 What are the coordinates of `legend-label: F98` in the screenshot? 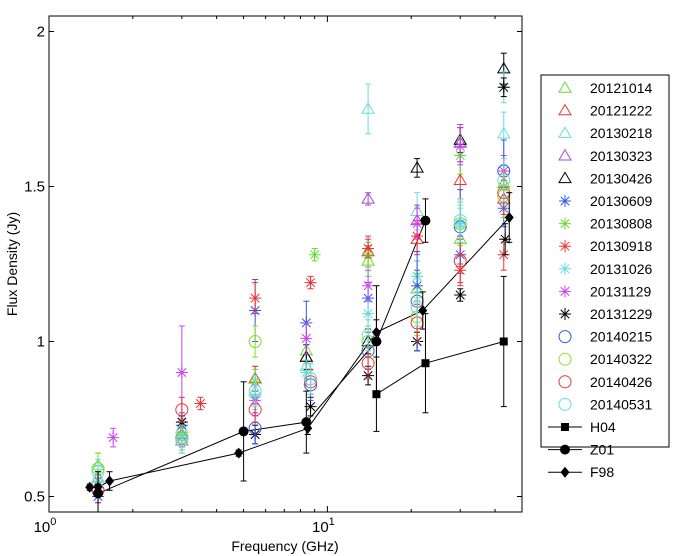 It's located at (602, 472).